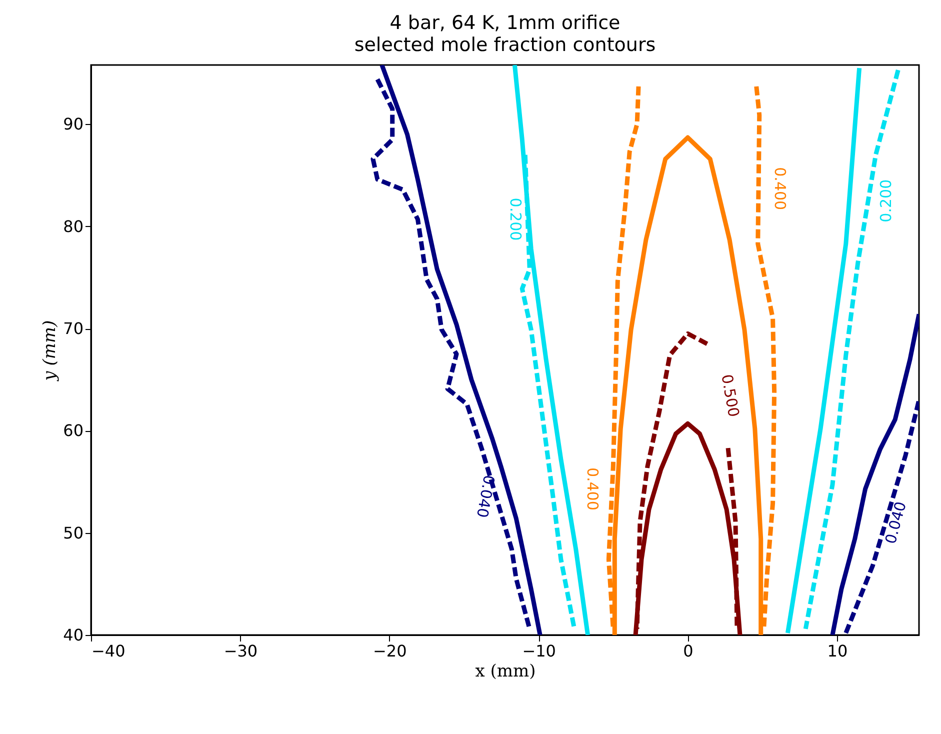 This screenshot has width=941, height=734. Describe the element at coordinates (73, 226) in the screenshot. I see `y-tick-label: 80` at that location.